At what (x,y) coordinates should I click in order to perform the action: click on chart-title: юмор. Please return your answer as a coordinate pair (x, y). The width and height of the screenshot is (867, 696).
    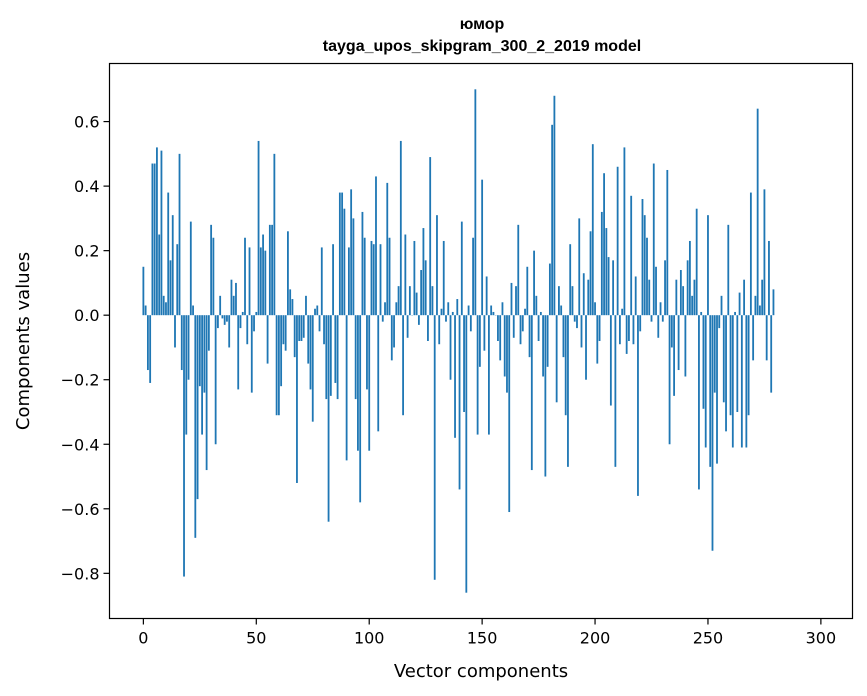
    Looking at the image, I should click on (482, 24).